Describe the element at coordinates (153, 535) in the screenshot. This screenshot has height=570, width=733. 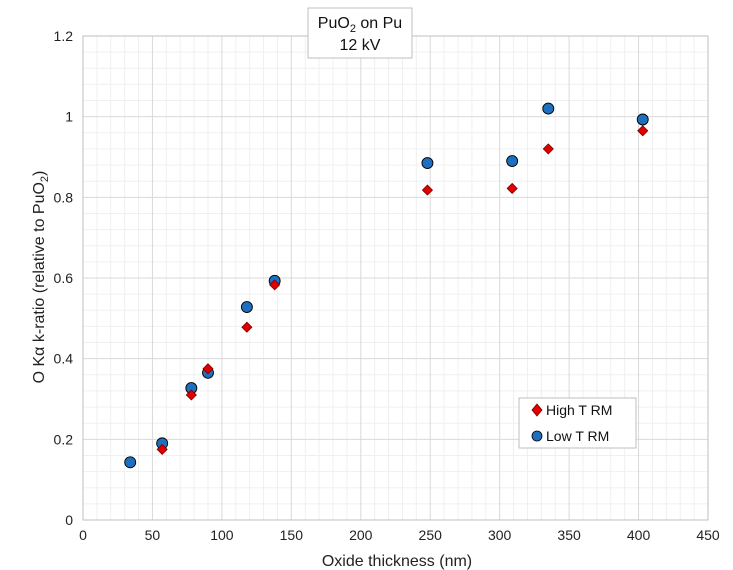
I see `x-tick-label: 50` at that location.